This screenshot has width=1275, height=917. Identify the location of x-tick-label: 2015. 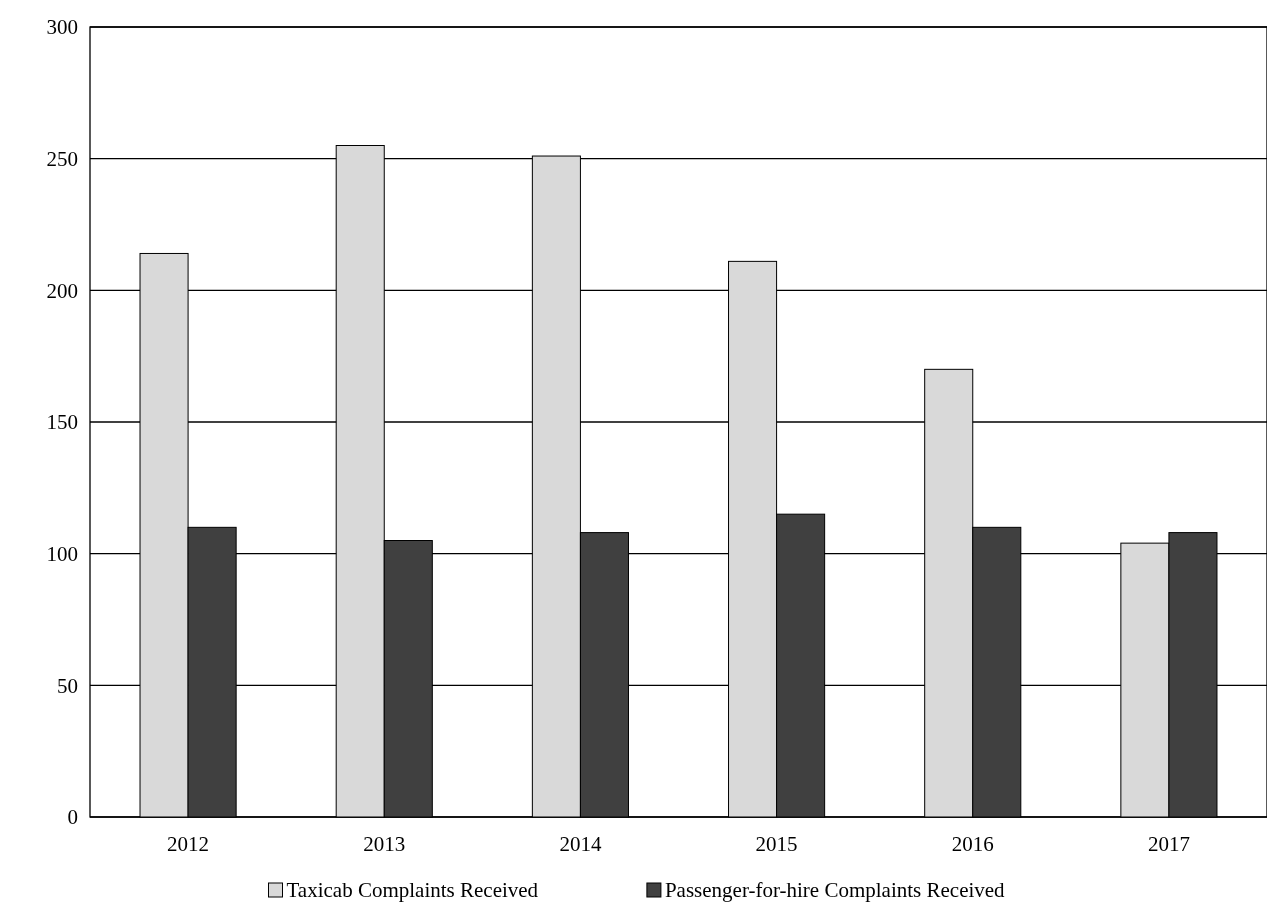
(776, 844).